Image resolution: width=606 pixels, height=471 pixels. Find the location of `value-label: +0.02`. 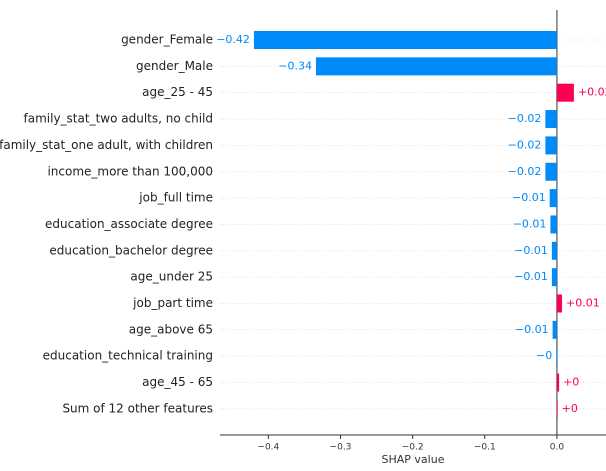

value-label: +0.02 is located at coordinates (592, 92).